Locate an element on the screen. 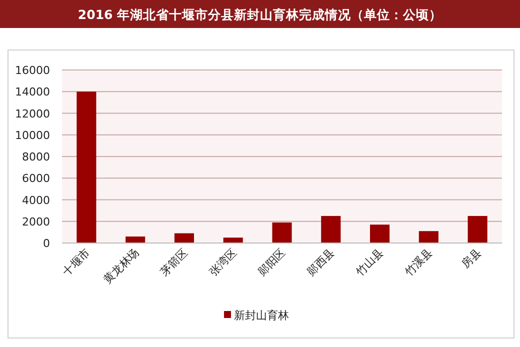 This screenshot has width=520, height=347. x-tick-label: 黄龙林场 is located at coordinates (121, 266).